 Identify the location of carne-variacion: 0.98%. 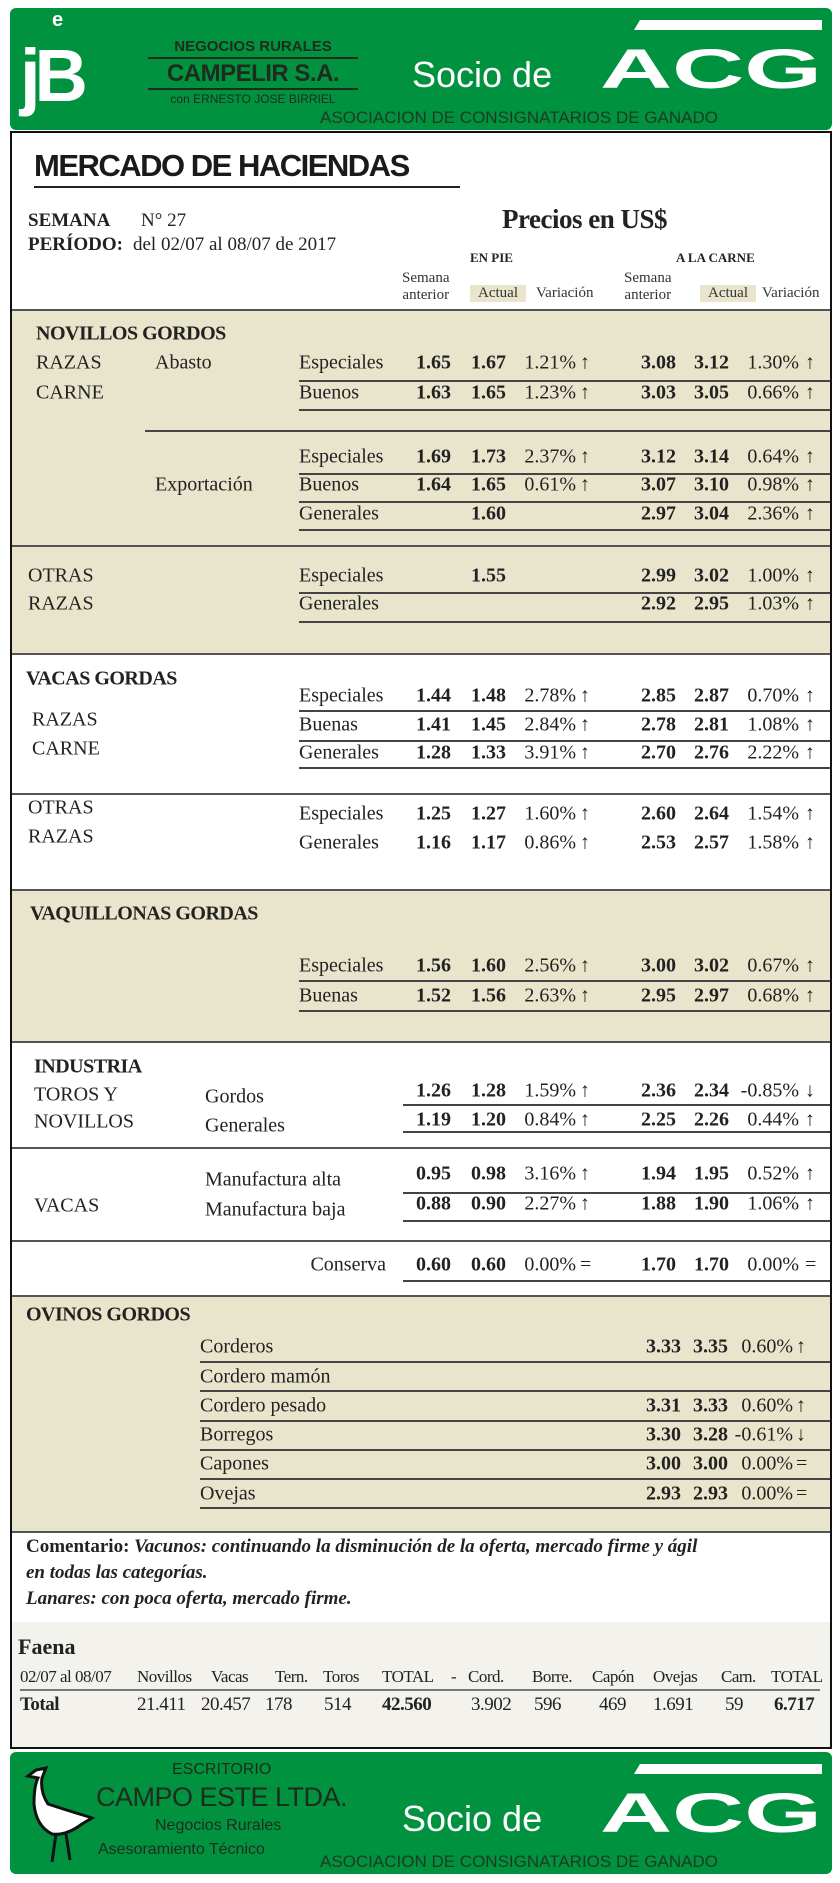
(773, 484).